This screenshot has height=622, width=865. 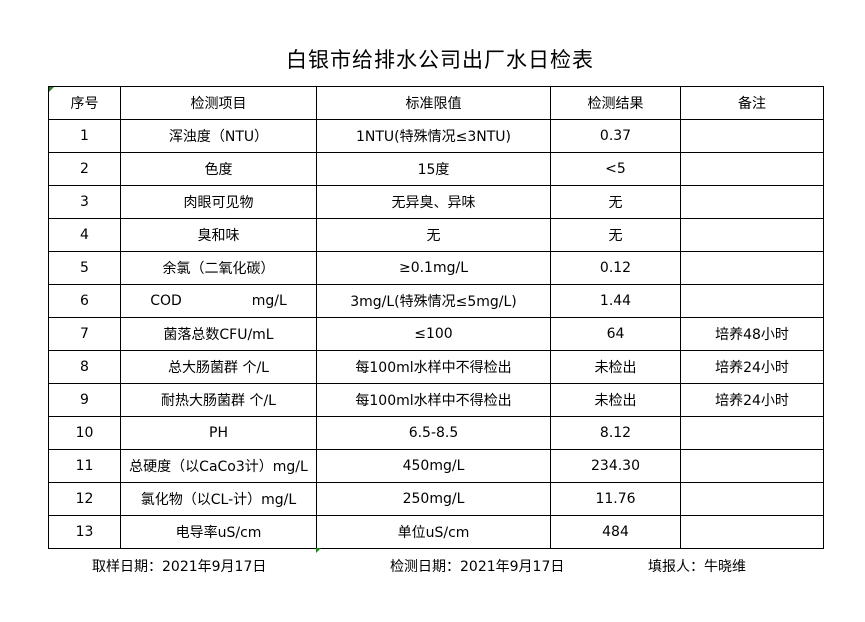 I want to click on table-cell: 色度, so click(x=218, y=169).